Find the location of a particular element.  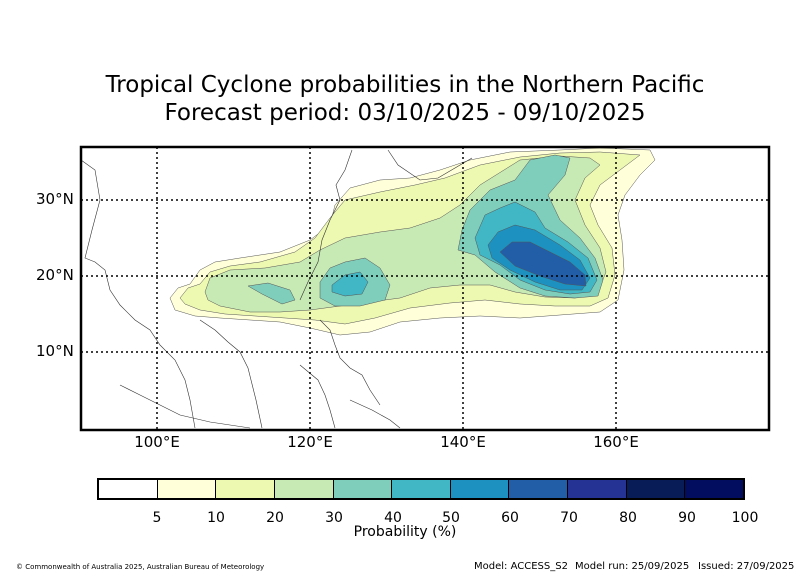

colorbar-tick: 100 is located at coordinates (745, 518).